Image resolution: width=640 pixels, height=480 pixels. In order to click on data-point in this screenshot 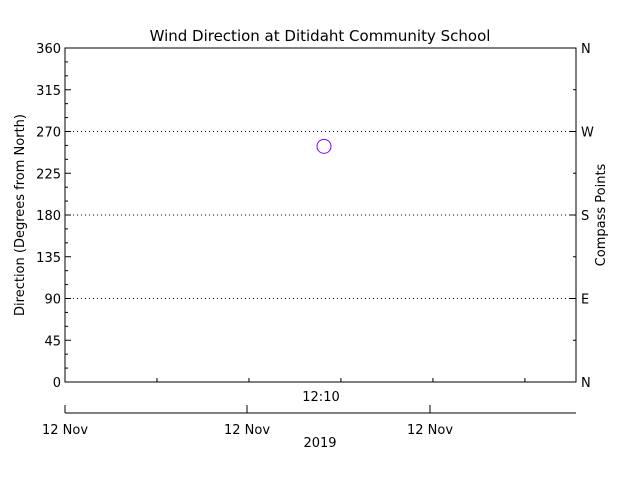, I will do `click(324, 146)`.